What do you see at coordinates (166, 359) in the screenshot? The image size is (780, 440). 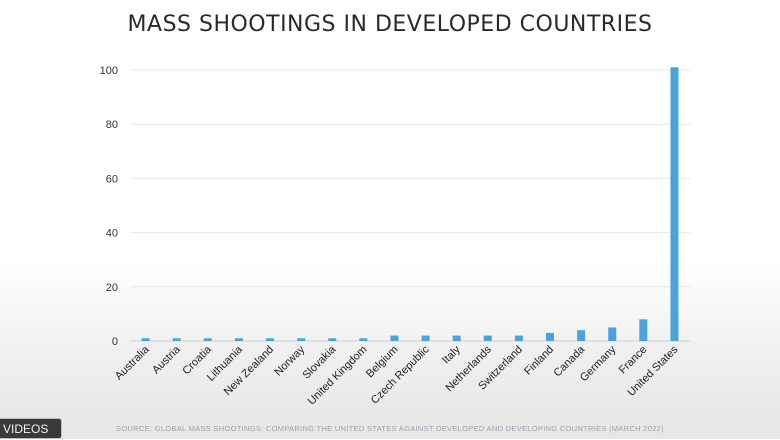 I see `x-tick-label: Austria` at bounding box center [166, 359].